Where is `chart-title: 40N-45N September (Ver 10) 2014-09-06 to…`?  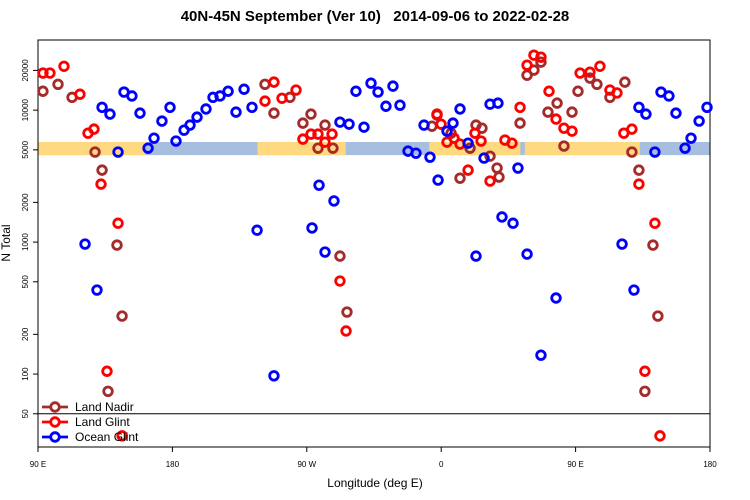
chart-title: 40N-45N September (Ver 10) 2014-09-06 to… is located at coordinates (375, 16).